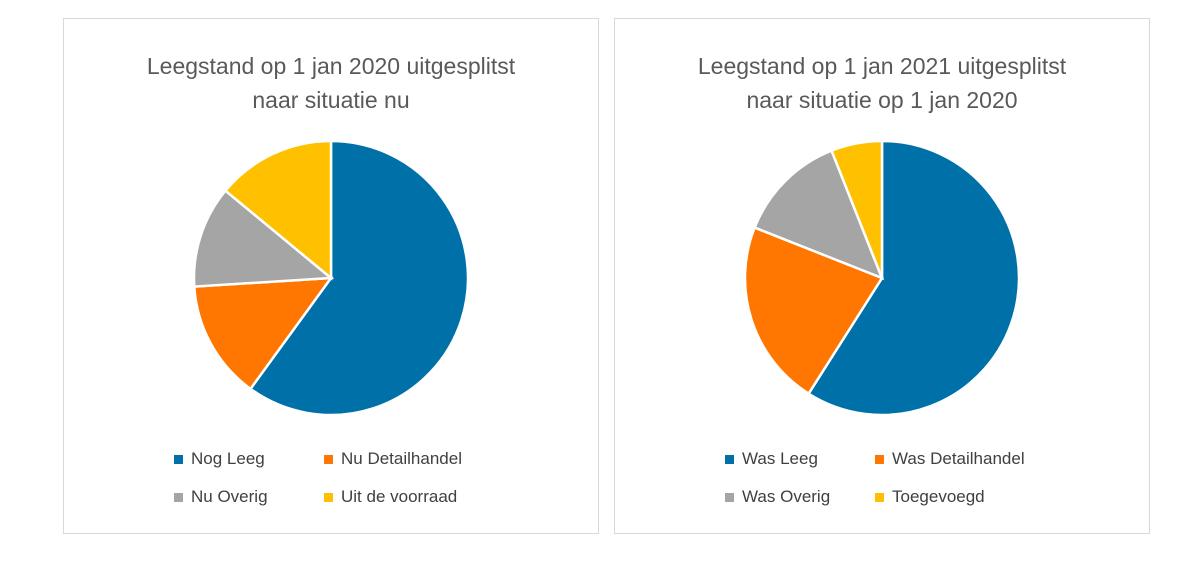  I want to click on legend-label: Nu Detailhandel, so click(401, 458).